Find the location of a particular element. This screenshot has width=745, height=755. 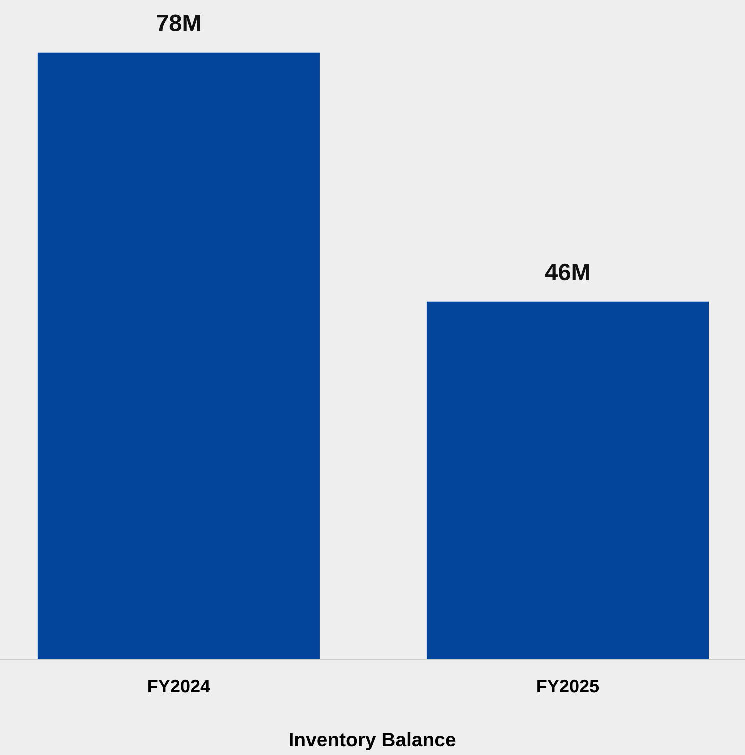

x-tick-label: FY2024 is located at coordinates (179, 686).